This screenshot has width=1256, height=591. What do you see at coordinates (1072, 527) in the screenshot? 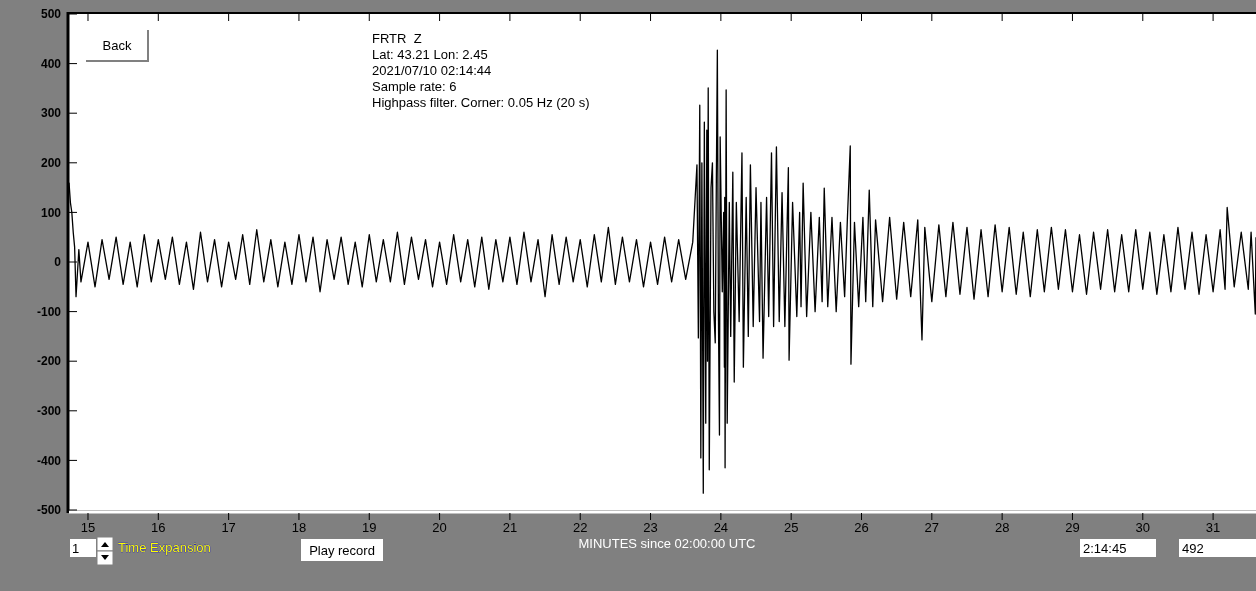
I see `x-tick-label: 29` at bounding box center [1072, 527].